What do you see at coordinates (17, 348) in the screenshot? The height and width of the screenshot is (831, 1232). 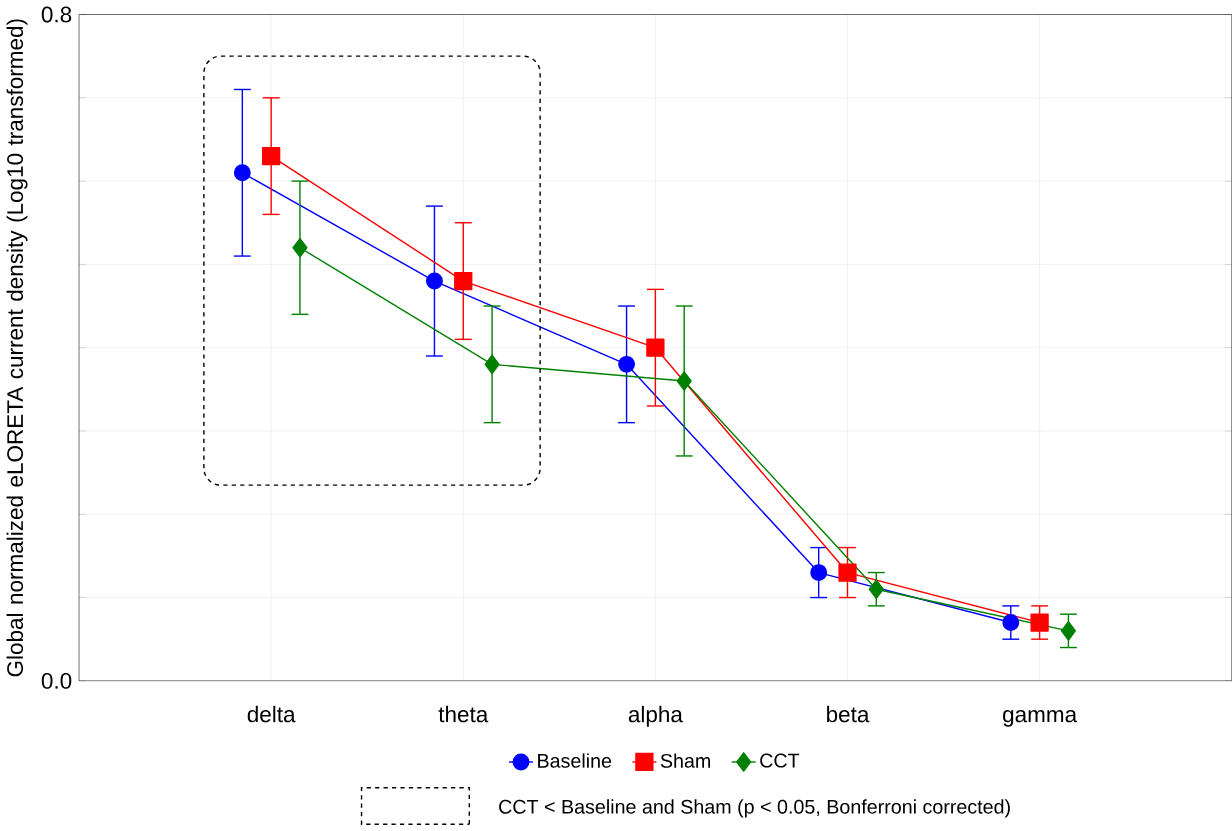 I see `y-axis-title: Global normalized eLORETA current density (Log10 transformed)` at bounding box center [17, 348].